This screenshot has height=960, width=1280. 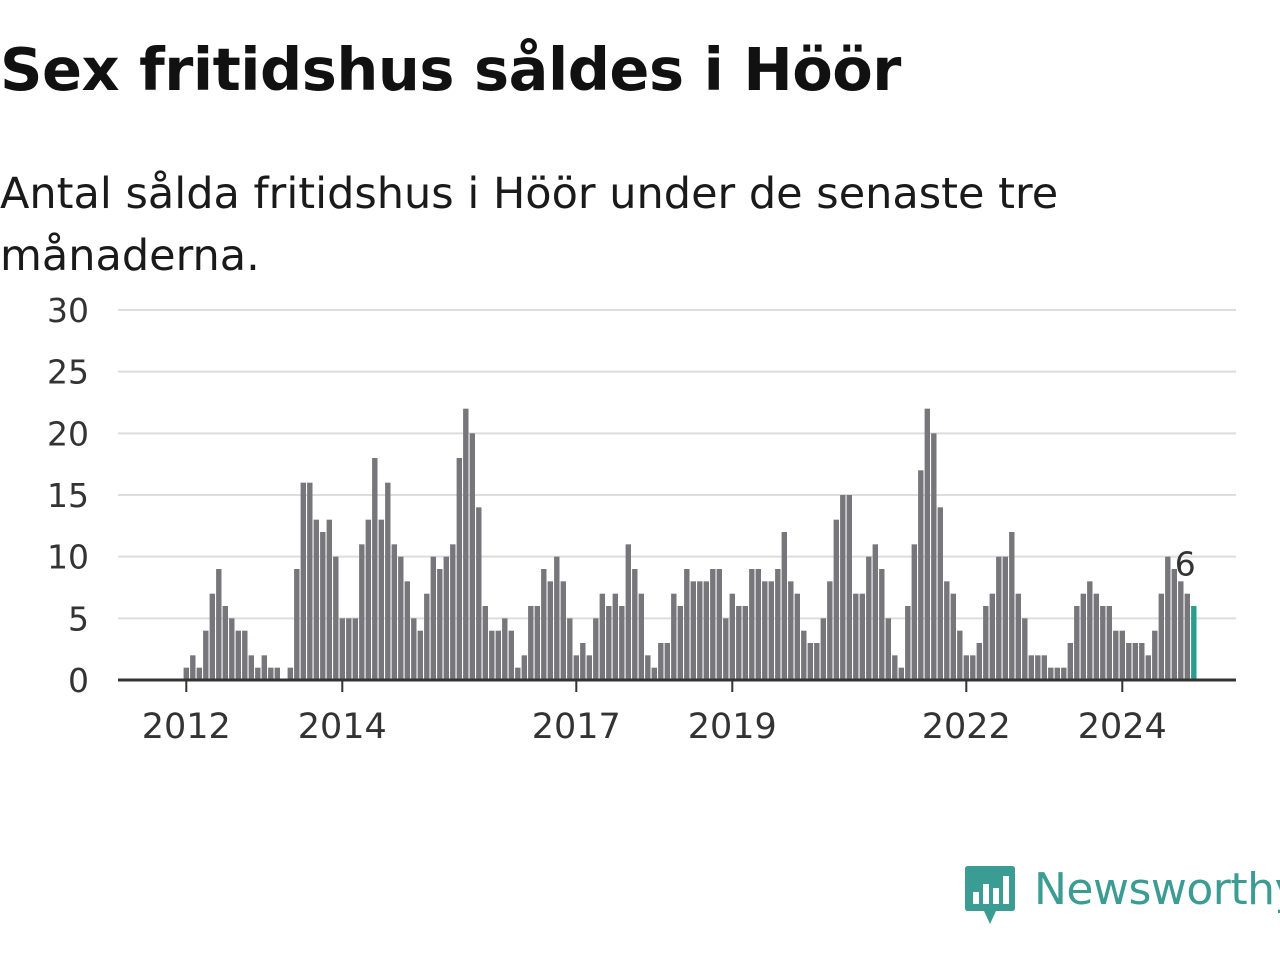 What do you see at coordinates (78, 680) in the screenshot?
I see `y-tick-label: 0` at bounding box center [78, 680].